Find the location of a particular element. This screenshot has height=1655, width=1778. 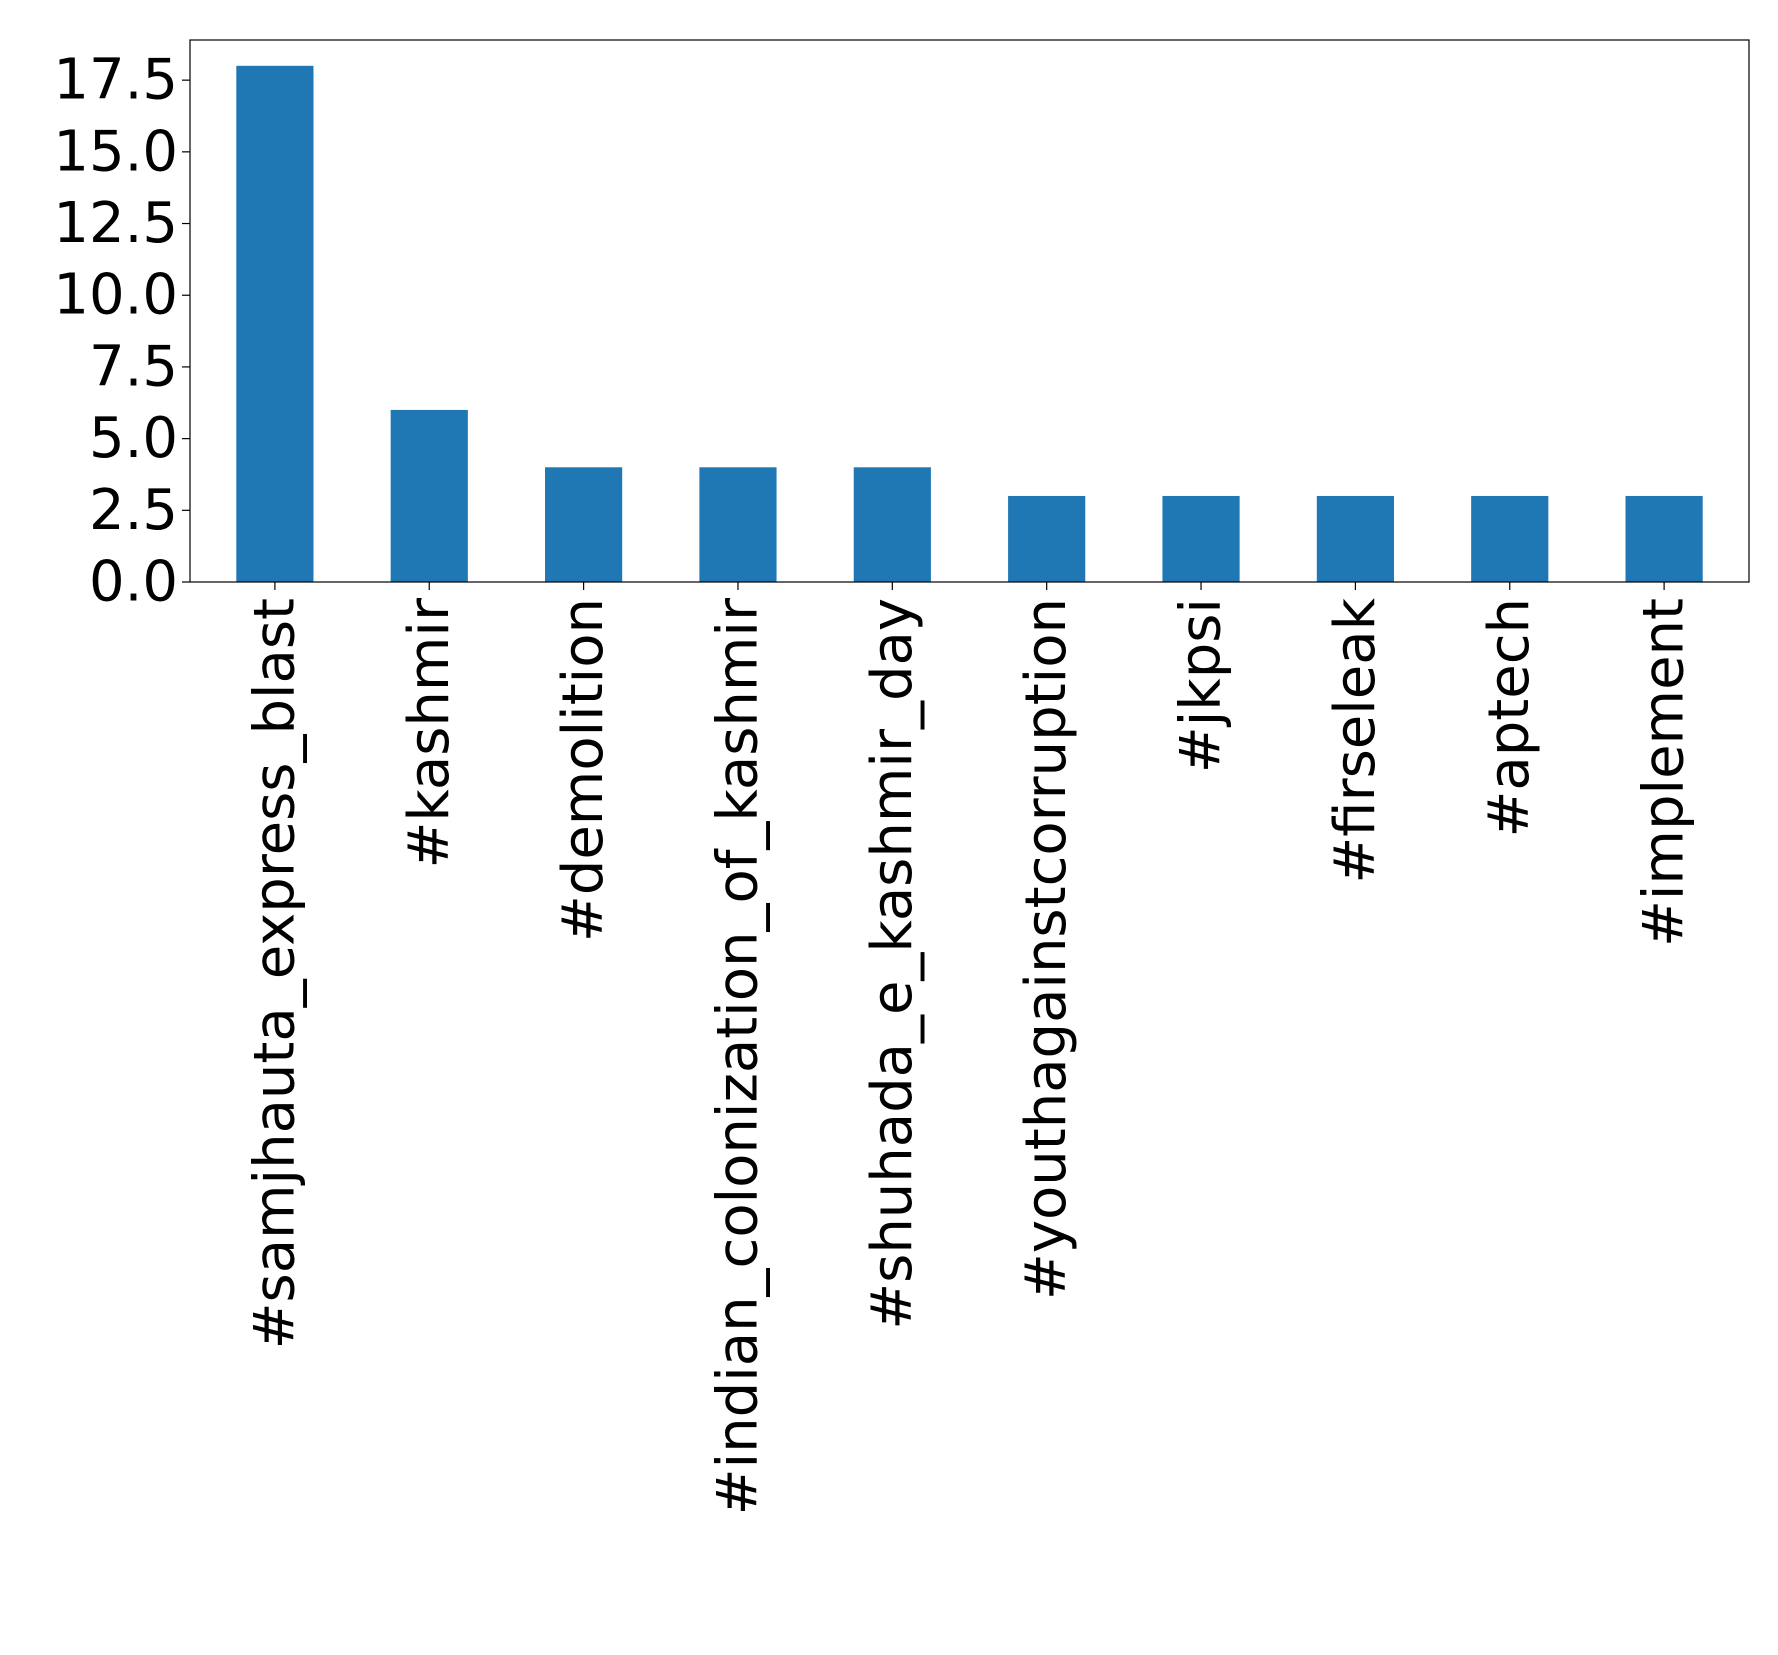

bar-firseleak is located at coordinates (1355, 538).